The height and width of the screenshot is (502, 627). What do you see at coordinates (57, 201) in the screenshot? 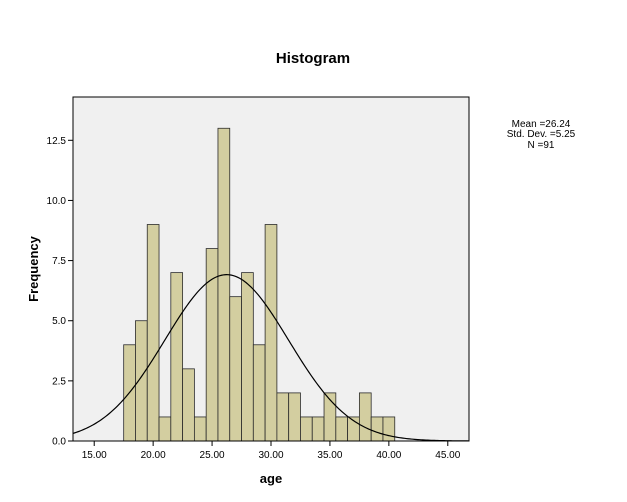
I see `y-tick-label-4: 10.0` at bounding box center [57, 201].